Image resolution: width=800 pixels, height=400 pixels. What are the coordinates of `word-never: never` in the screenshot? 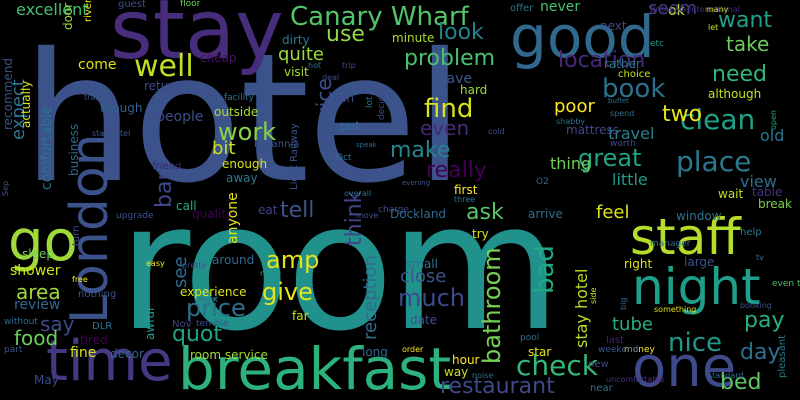 It's located at (560, 7).